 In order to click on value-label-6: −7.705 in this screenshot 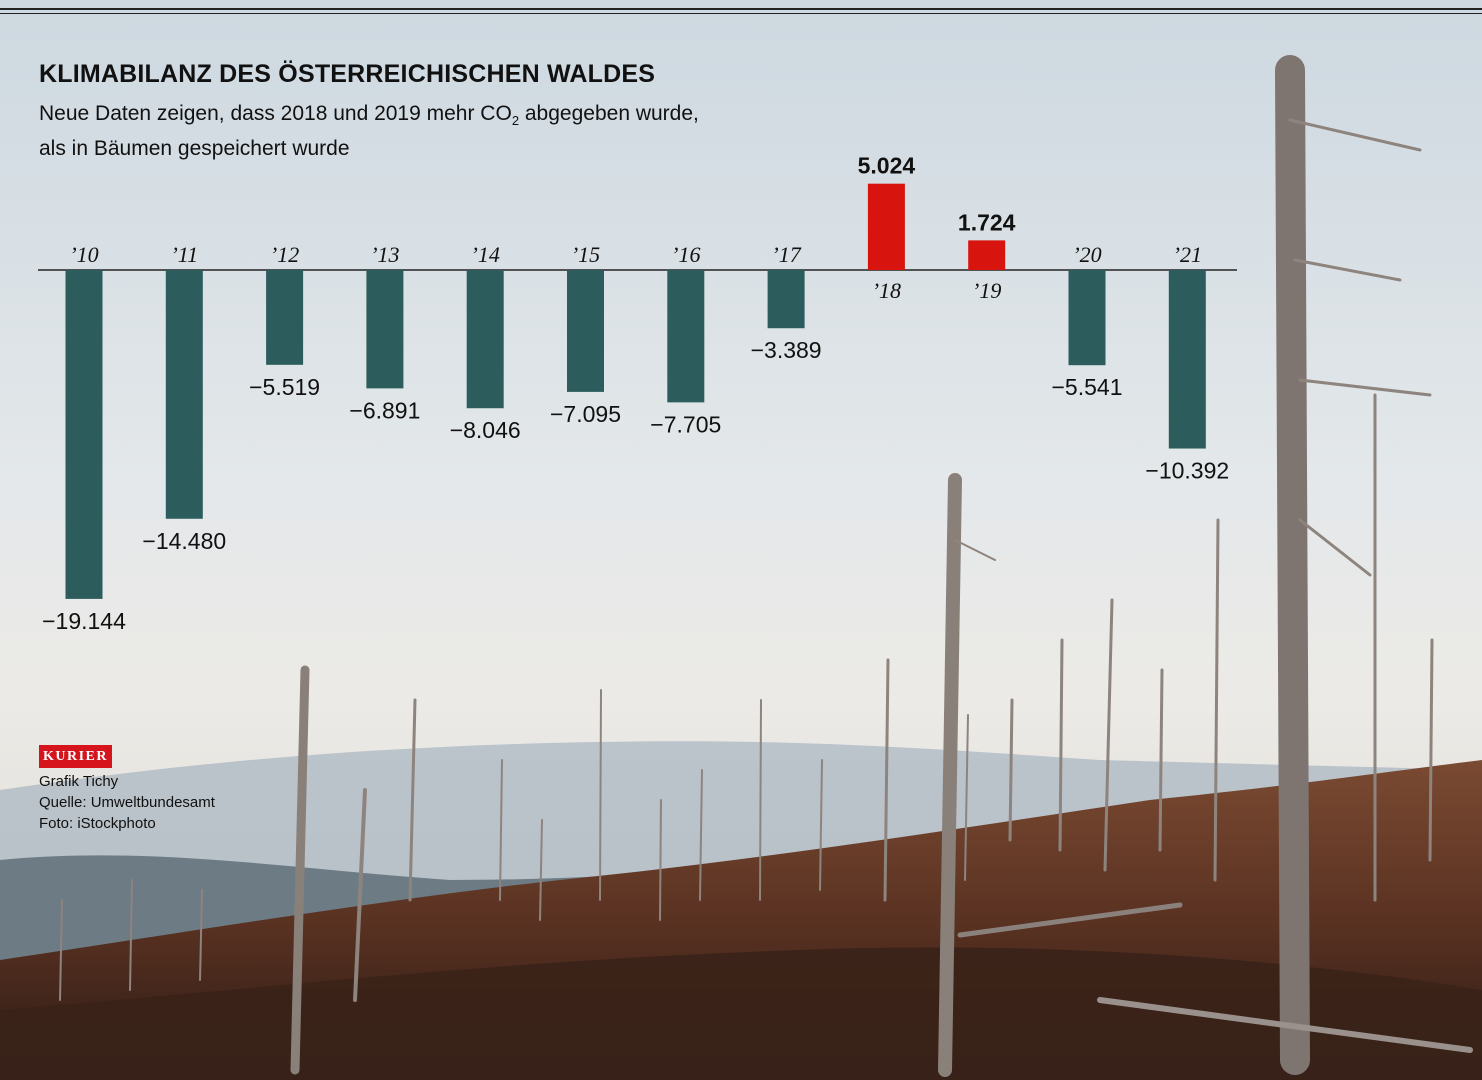, I will do `click(685, 424)`.